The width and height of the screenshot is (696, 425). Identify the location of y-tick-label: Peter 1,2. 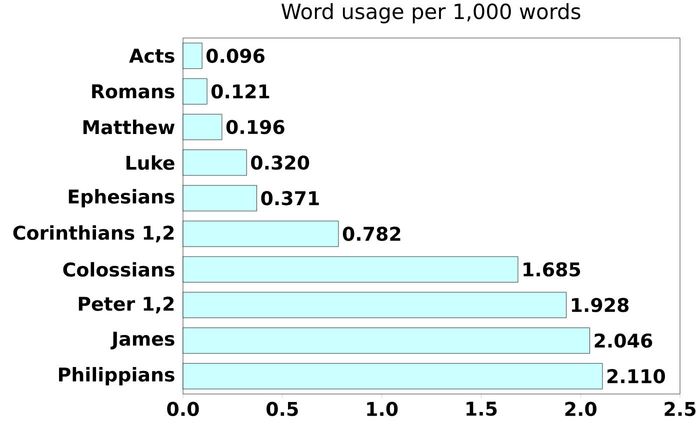
(126, 305).